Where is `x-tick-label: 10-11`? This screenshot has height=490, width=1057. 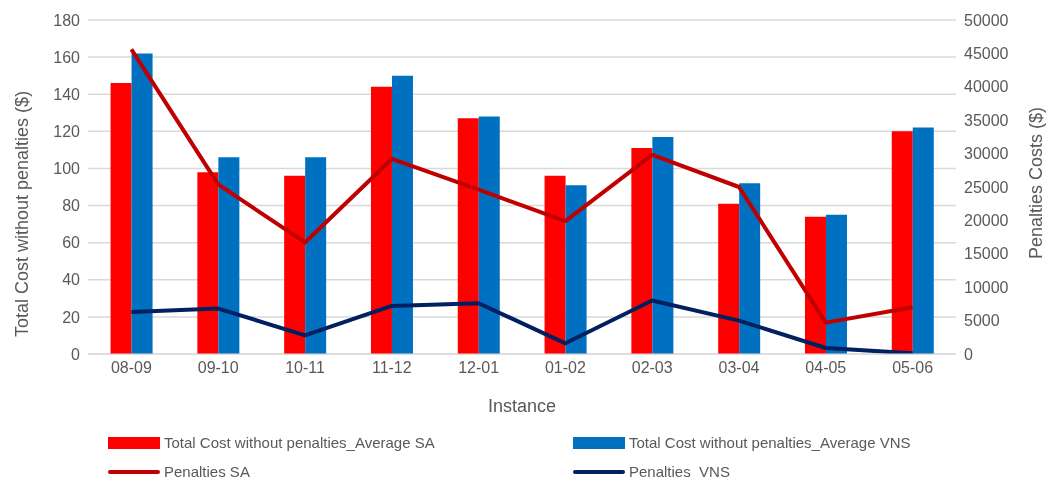 x-tick-label: 10-11 is located at coordinates (305, 368).